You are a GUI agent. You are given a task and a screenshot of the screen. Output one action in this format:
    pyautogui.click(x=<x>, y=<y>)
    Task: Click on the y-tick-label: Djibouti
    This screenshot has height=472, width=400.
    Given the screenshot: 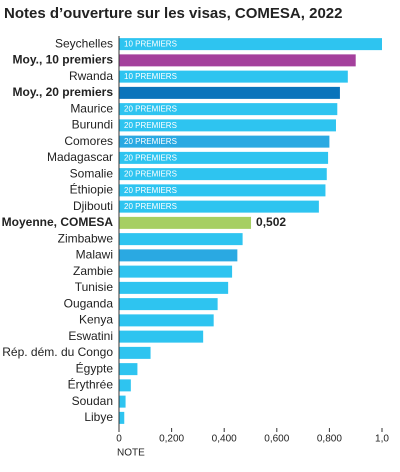 What is the action you would take?
    pyautogui.click(x=93, y=206)
    